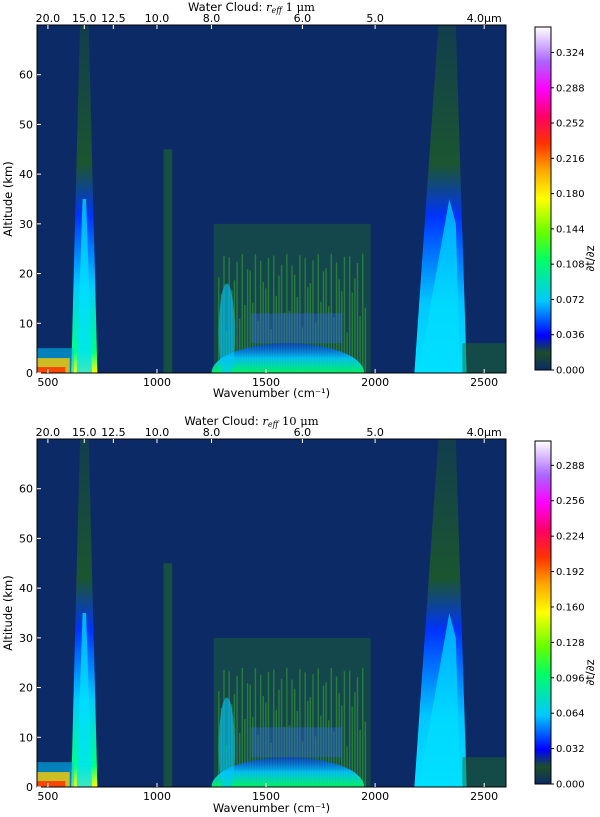  What do you see at coordinates (570, 678) in the screenshot?
I see `colorbar-tick-label: 0.096` at bounding box center [570, 678].